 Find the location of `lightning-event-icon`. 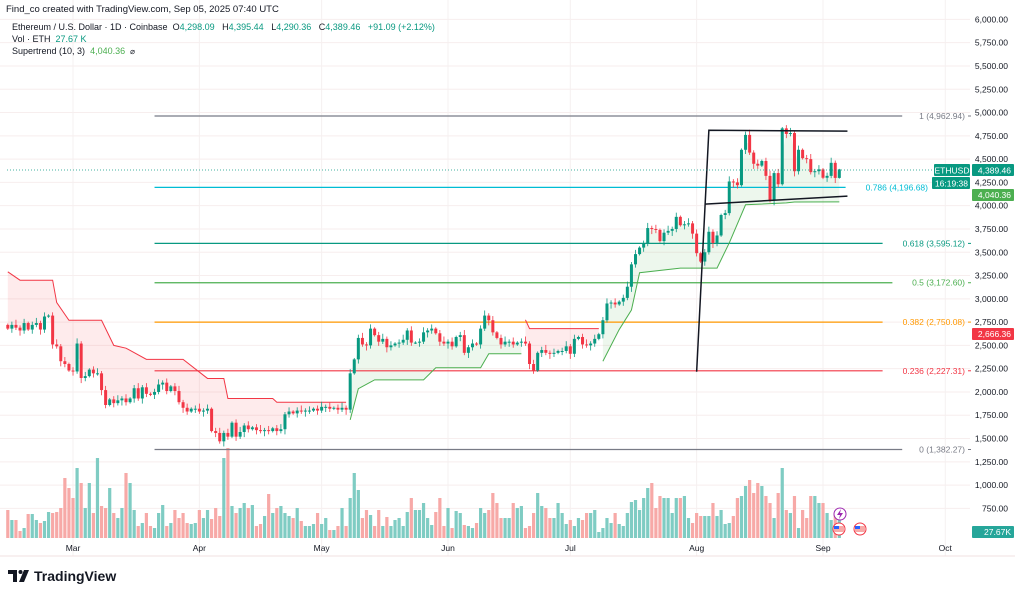

lightning-event-icon is located at coordinates (840, 514).